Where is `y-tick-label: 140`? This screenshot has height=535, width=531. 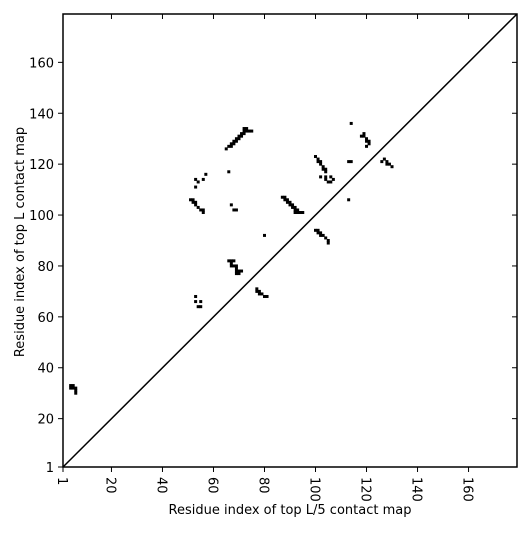 y-tick-label: 140 is located at coordinates (41, 114).